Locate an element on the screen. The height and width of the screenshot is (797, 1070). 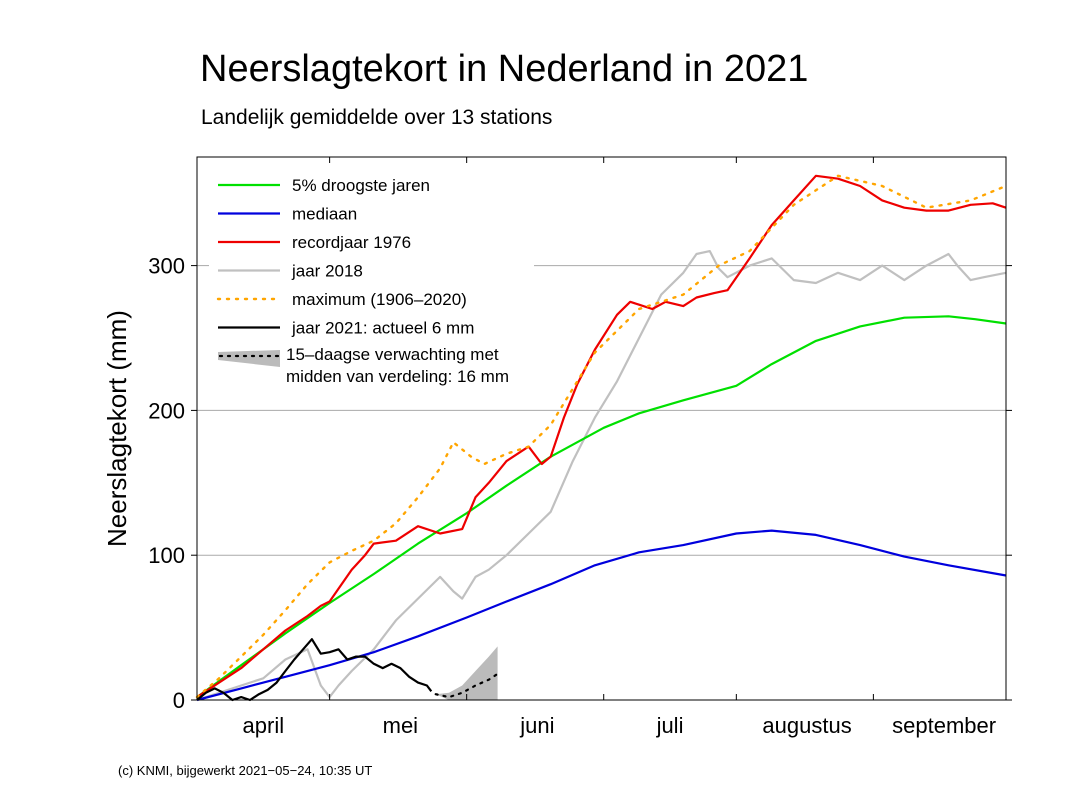
forecast-band is located at coordinates (466, 673).